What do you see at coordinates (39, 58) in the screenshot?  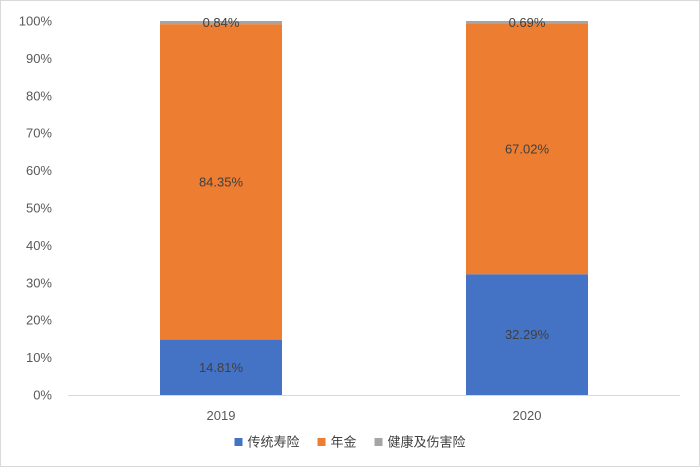 I see `y-tick-label: 90%` at bounding box center [39, 58].